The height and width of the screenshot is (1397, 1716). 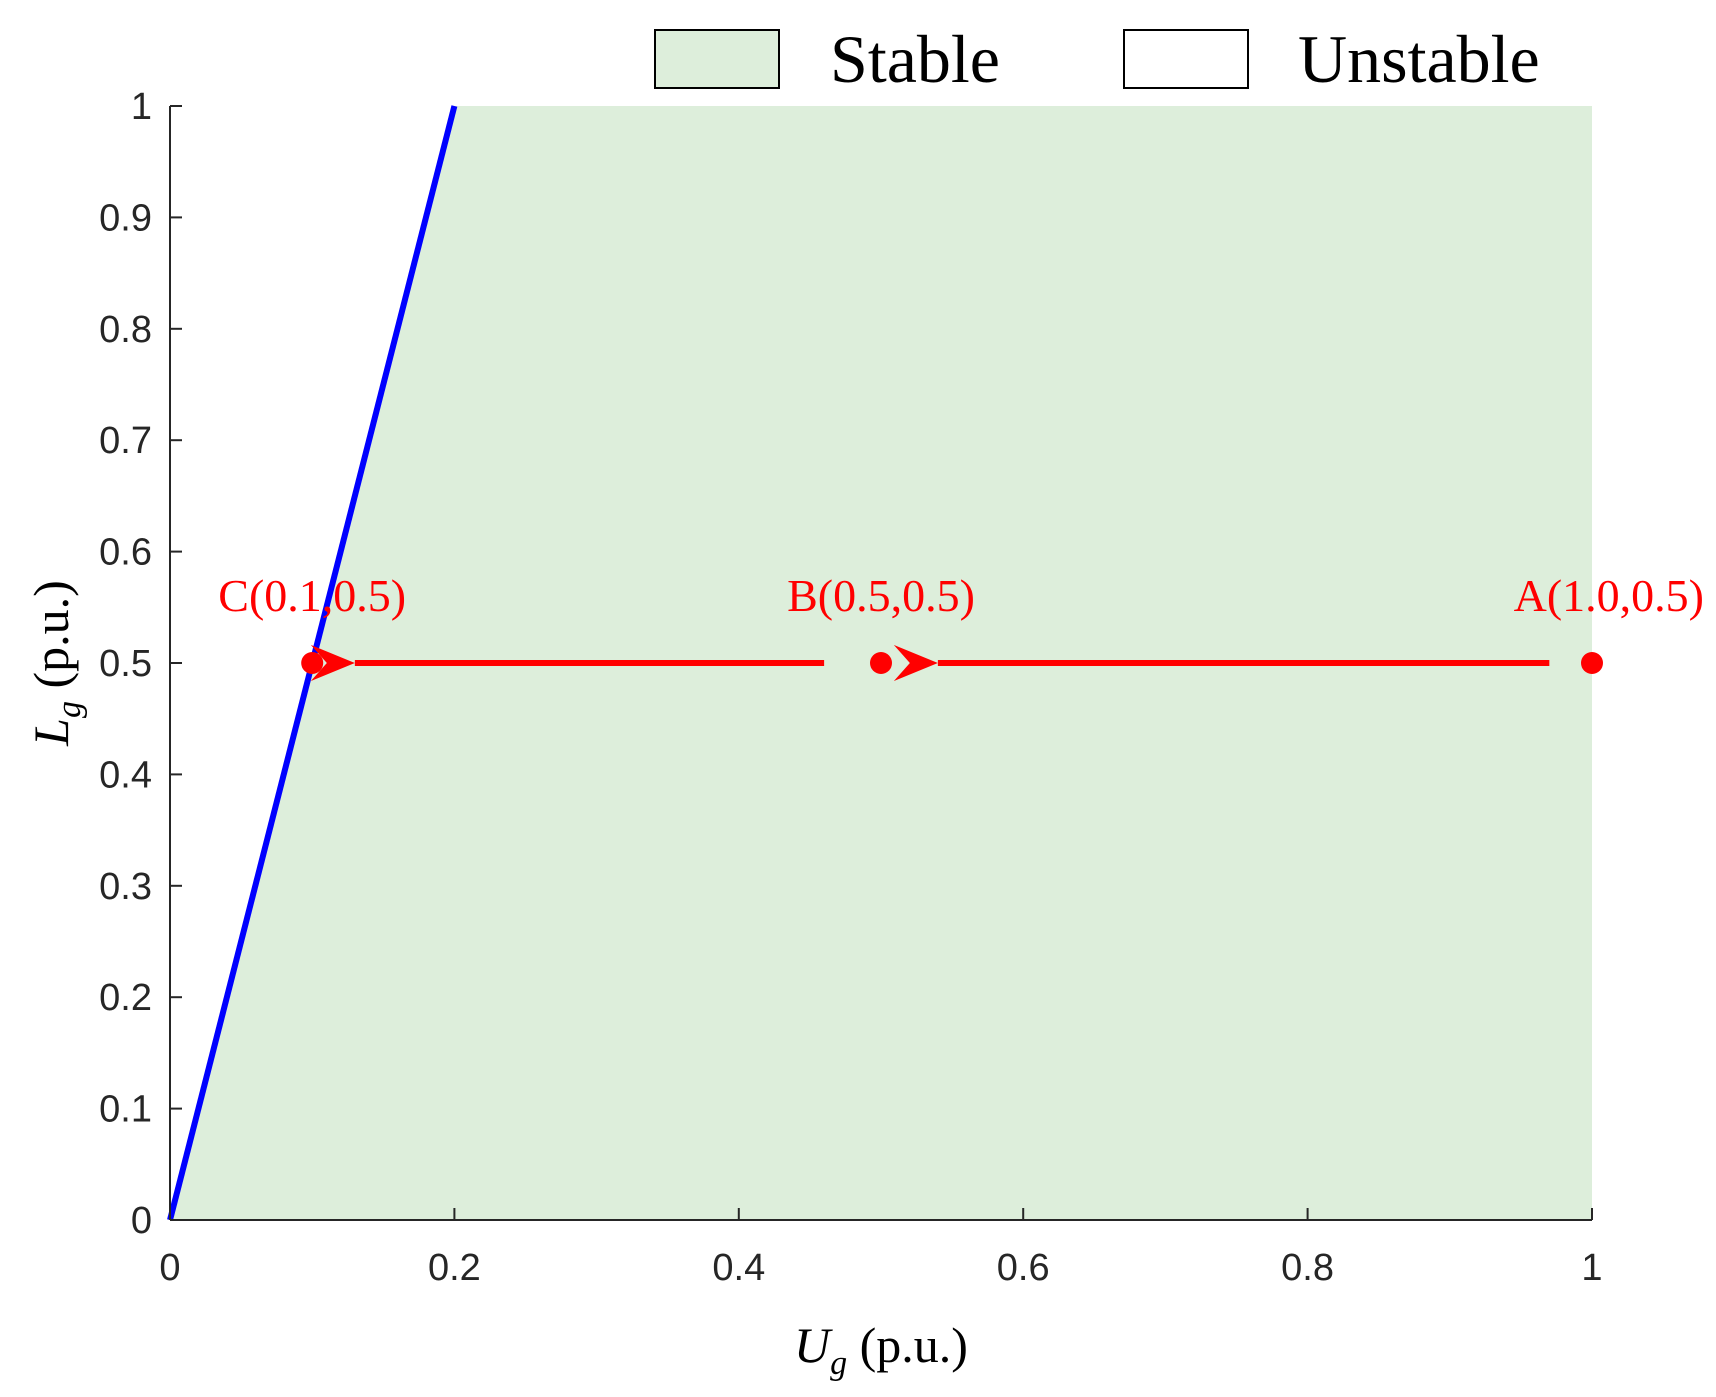 What do you see at coordinates (55, 663) in the screenshot?
I see `y-axis-title: Lg (p.u.)` at bounding box center [55, 663].